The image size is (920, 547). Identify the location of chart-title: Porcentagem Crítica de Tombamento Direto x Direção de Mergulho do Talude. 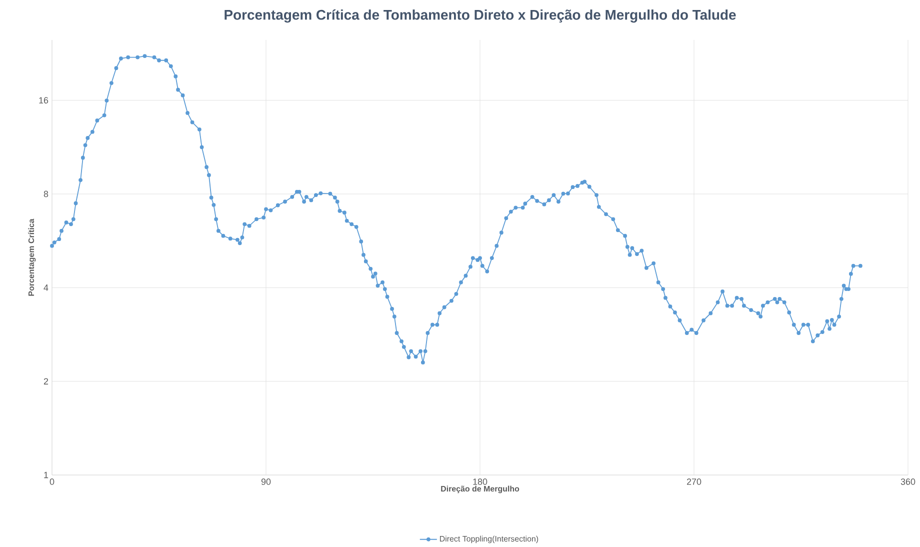
(480, 16).